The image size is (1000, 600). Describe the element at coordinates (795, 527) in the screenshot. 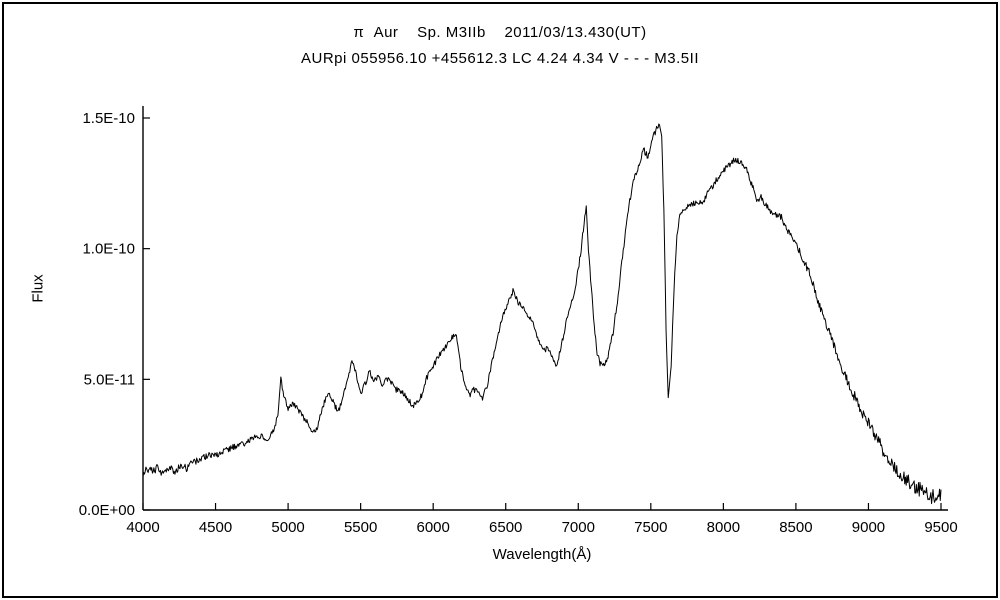

I see `x-tick-label: 8500` at that location.